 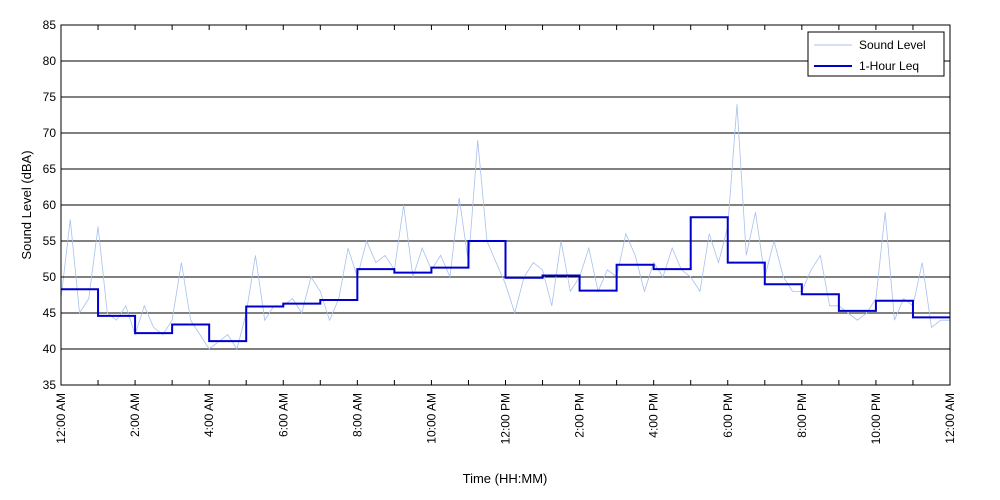 What do you see at coordinates (50, 61) in the screenshot?
I see `y-tick-label-80: 80` at bounding box center [50, 61].